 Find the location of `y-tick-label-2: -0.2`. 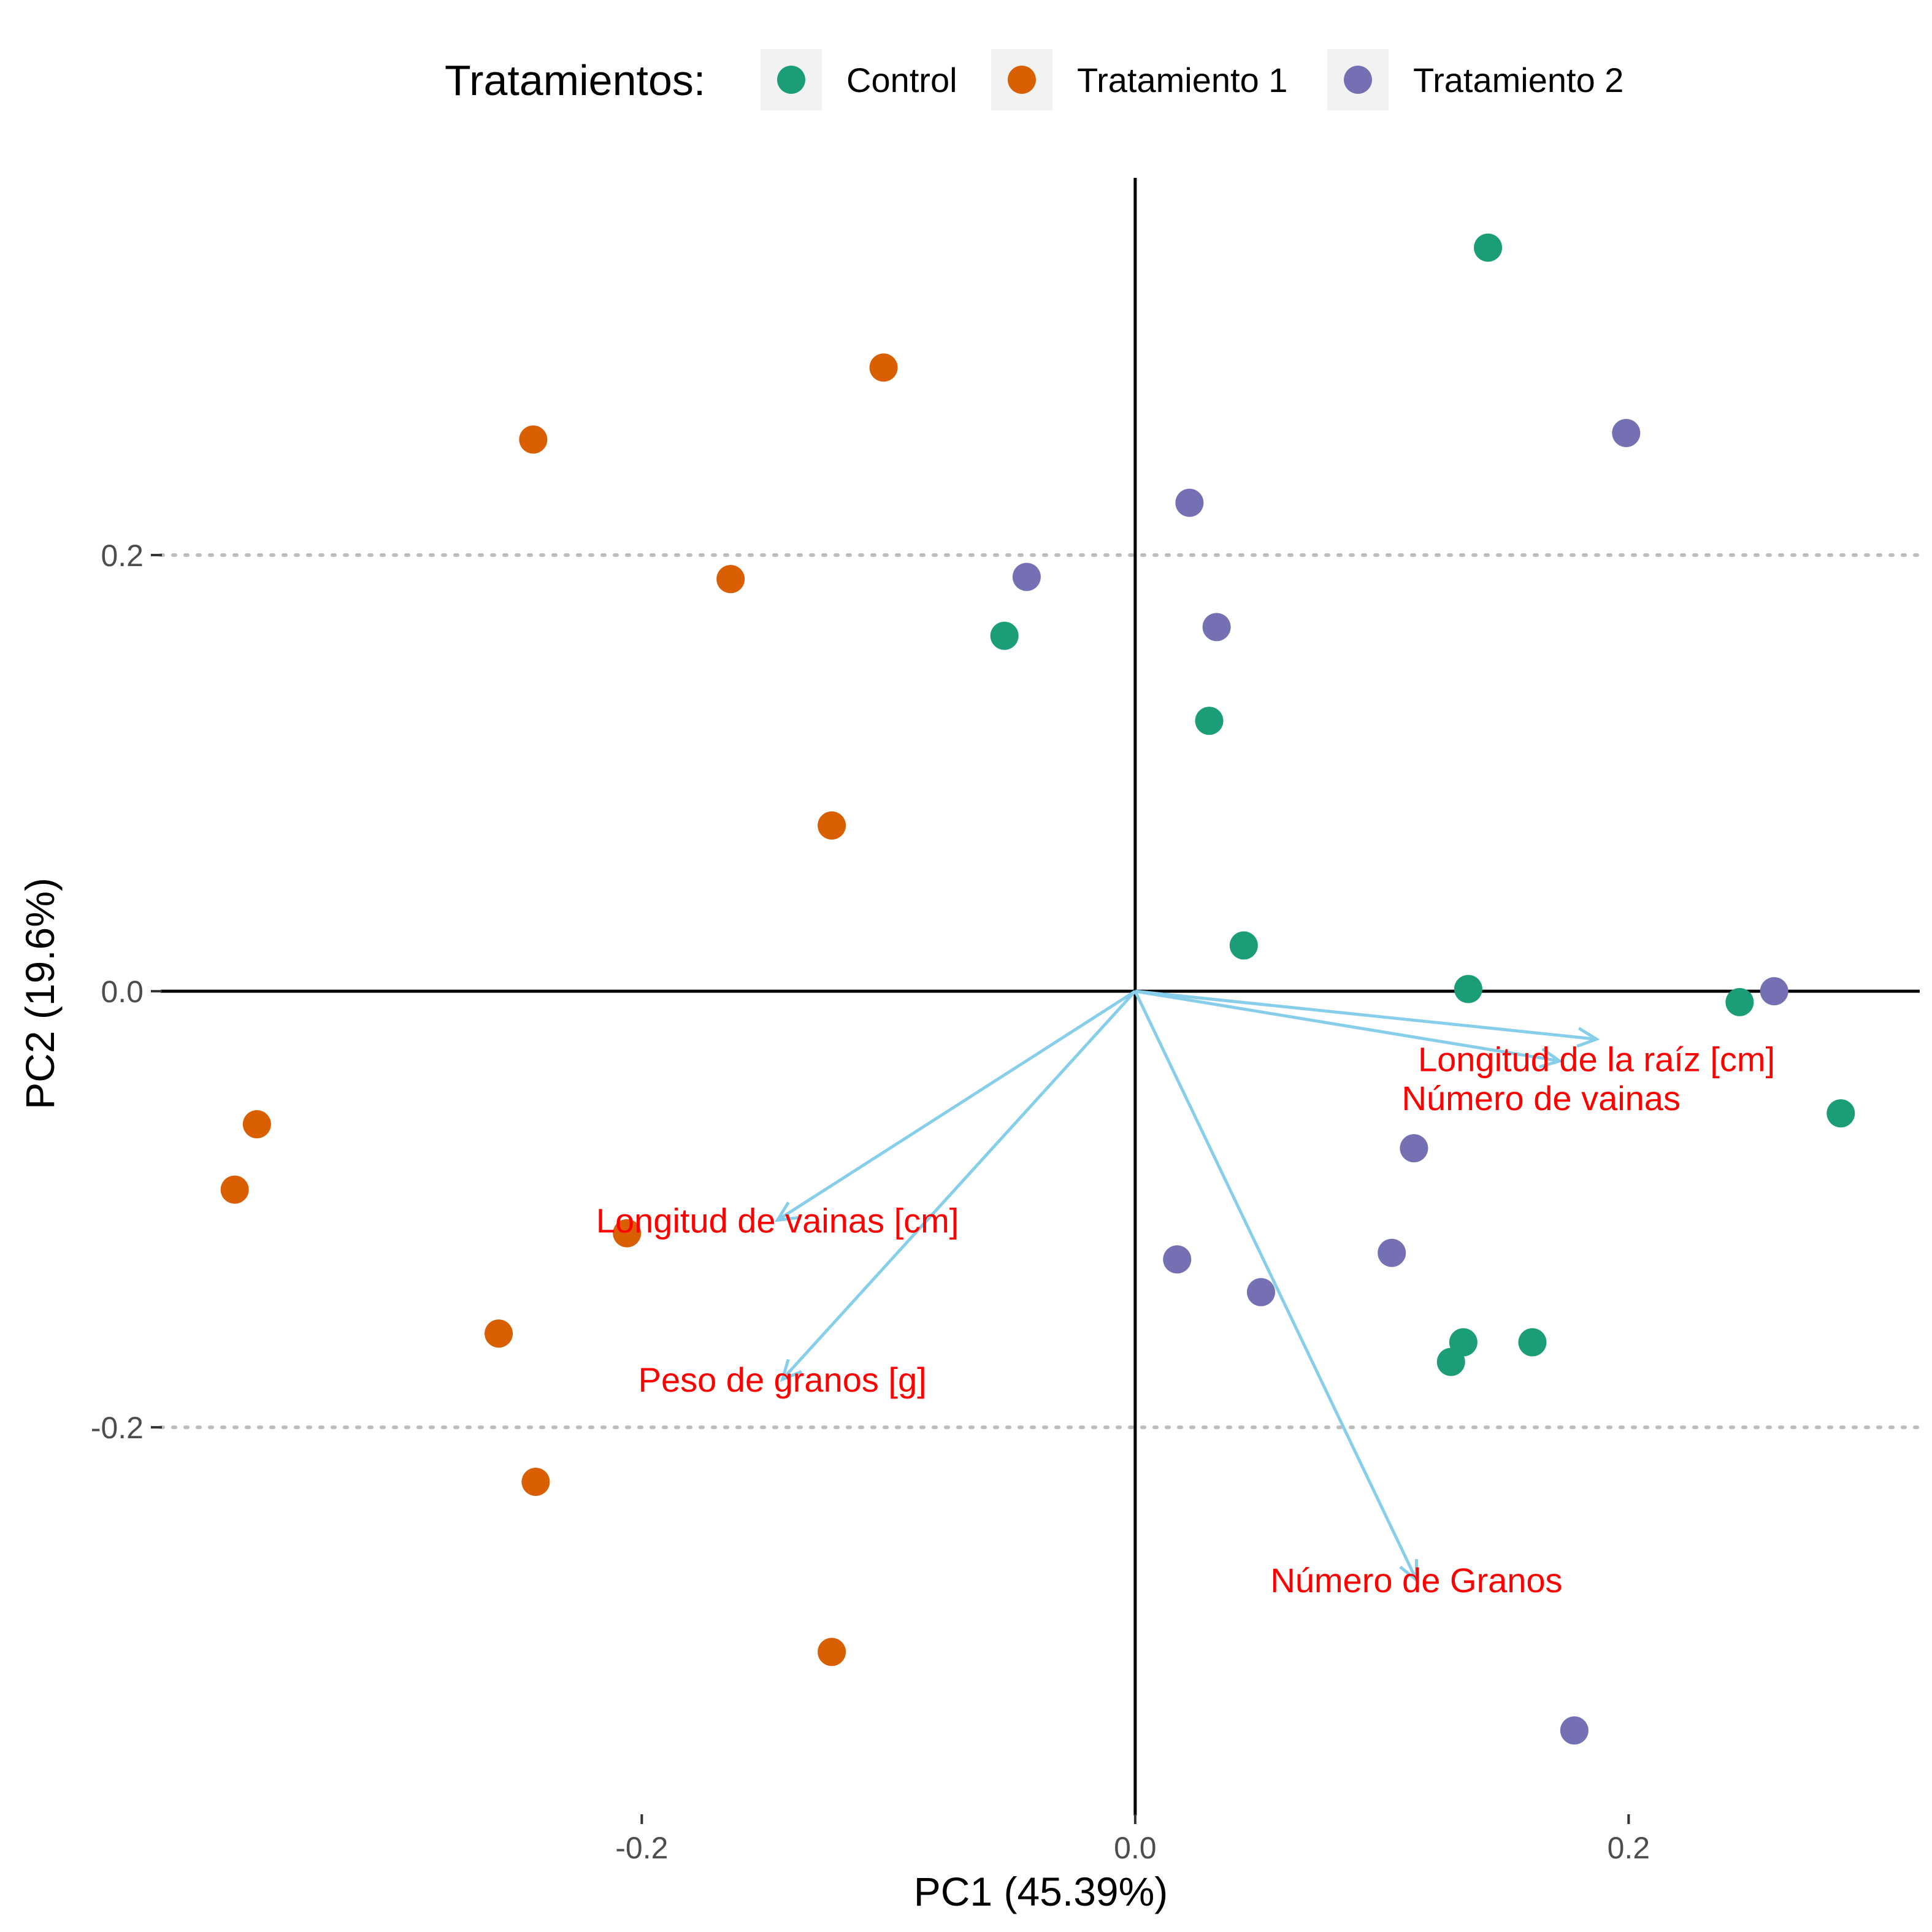

y-tick-label-2: -0.2 is located at coordinates (117, 1428).